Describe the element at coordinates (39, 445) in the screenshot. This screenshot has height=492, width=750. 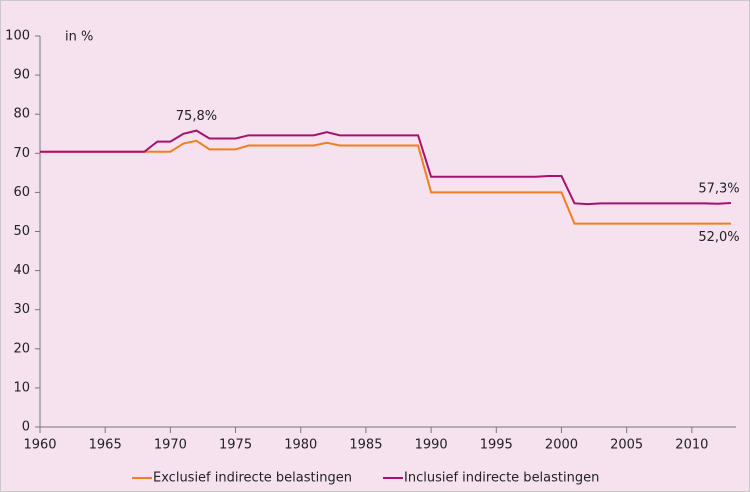
I see `x-tick-label: 1960` at that location.